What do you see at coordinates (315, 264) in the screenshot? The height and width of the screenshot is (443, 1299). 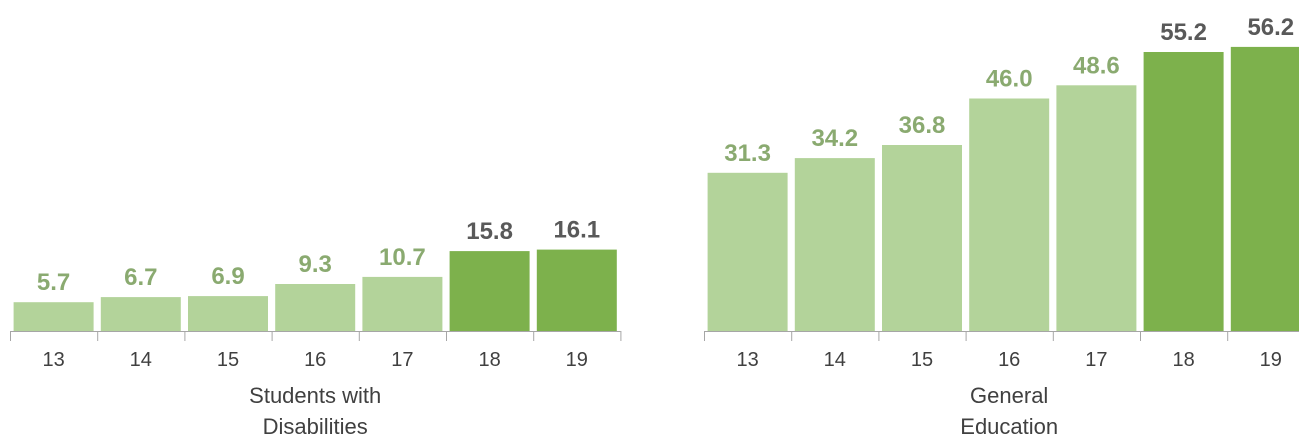 I see `bar-value-label: 9.3` at bounding box center [315, 264].